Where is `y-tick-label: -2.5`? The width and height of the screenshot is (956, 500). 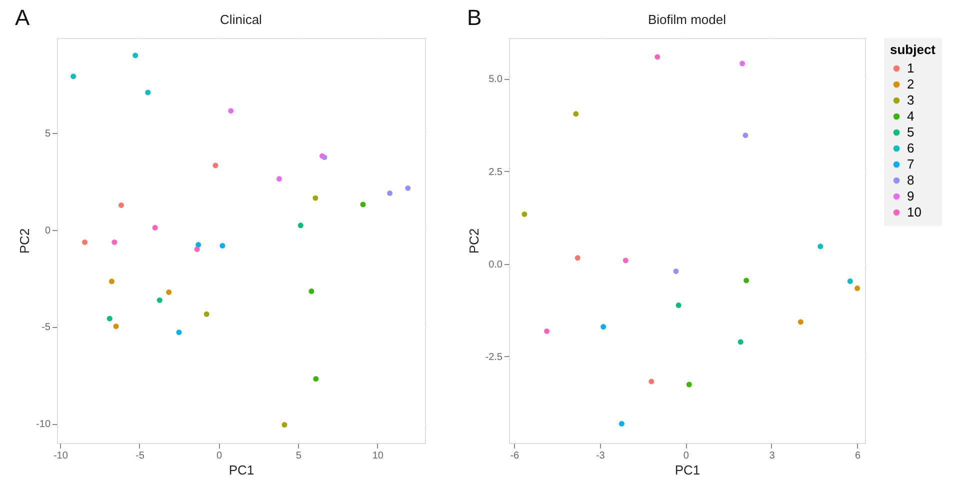
y-tick-label: -2.5 is located at coordinates (494, 357).